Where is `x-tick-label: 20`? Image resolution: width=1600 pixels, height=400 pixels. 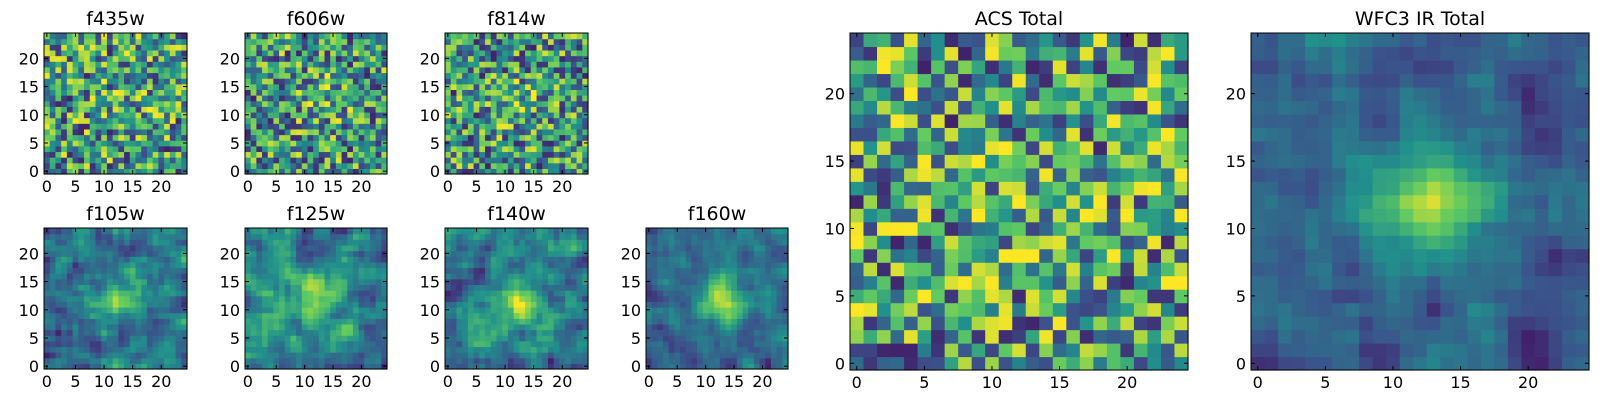 x-tick-label: 20 is located at coordinates (562, 381).